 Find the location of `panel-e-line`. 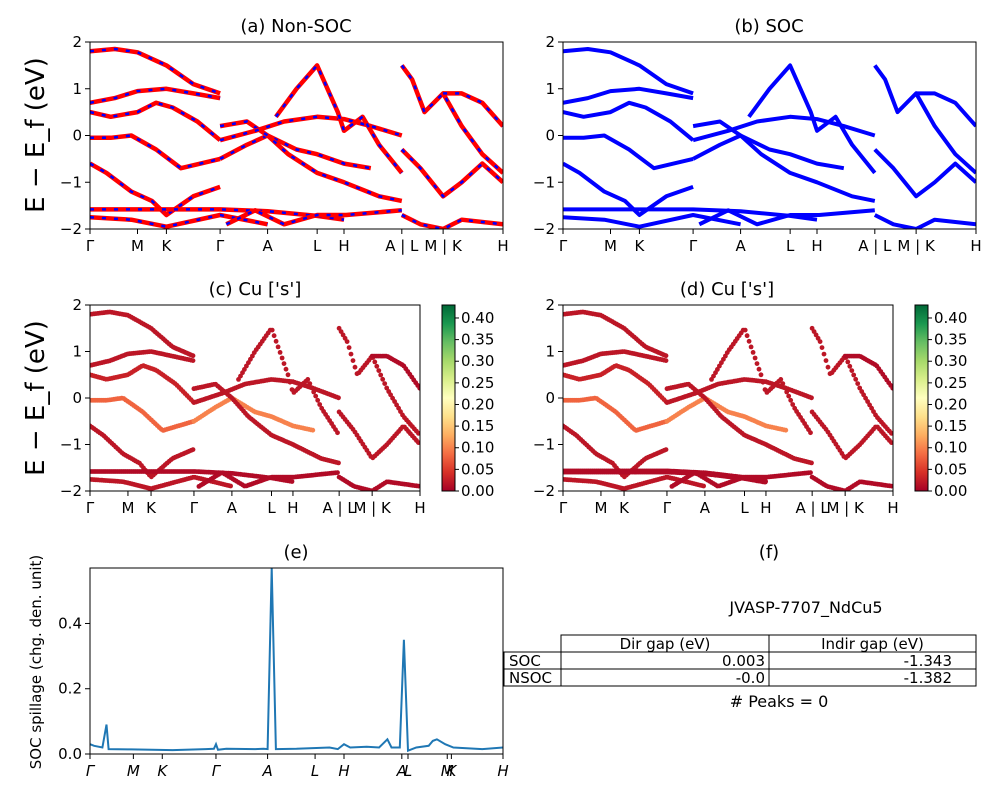

panel-e-line is located at coordinates (296, 660).